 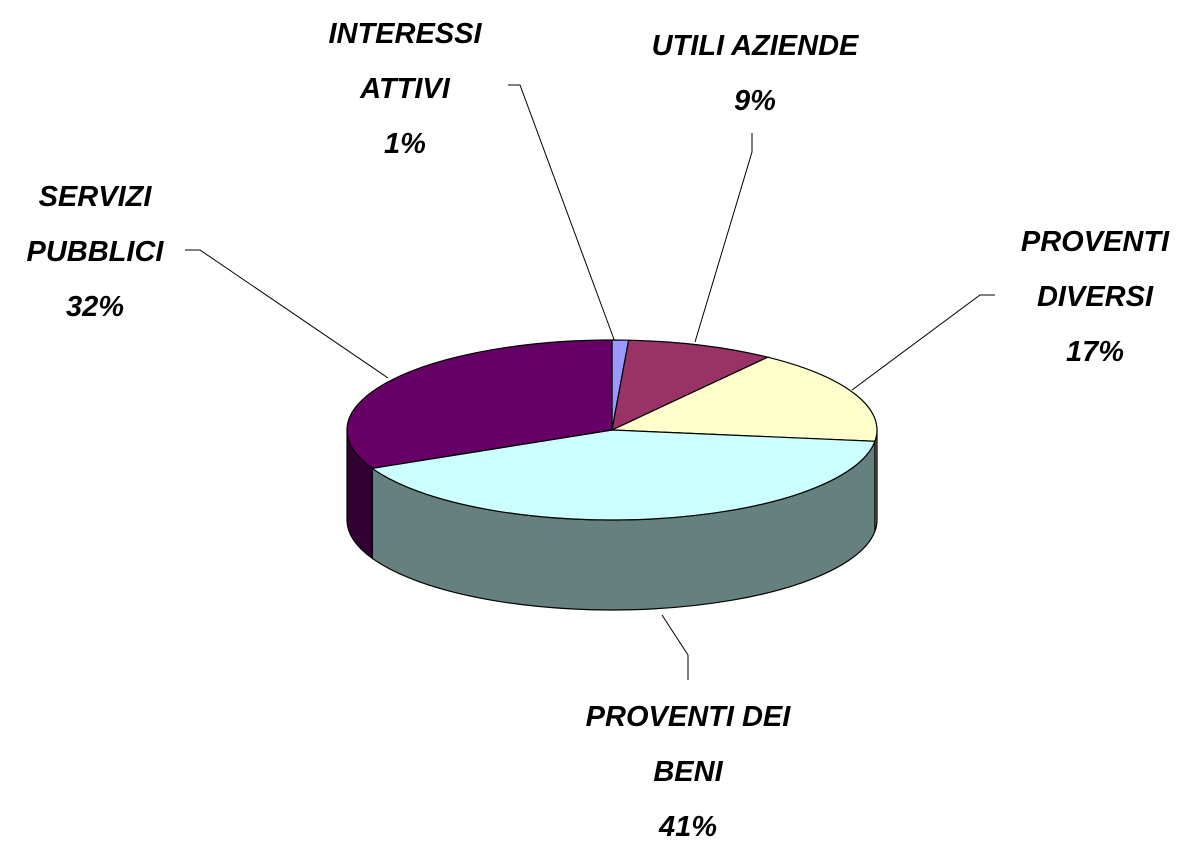 What do you see at coordinates (755, 74) in the screenshot?
I see `slice-label: UTILI AZIENDE 9%` at bounding box center [755, 74].